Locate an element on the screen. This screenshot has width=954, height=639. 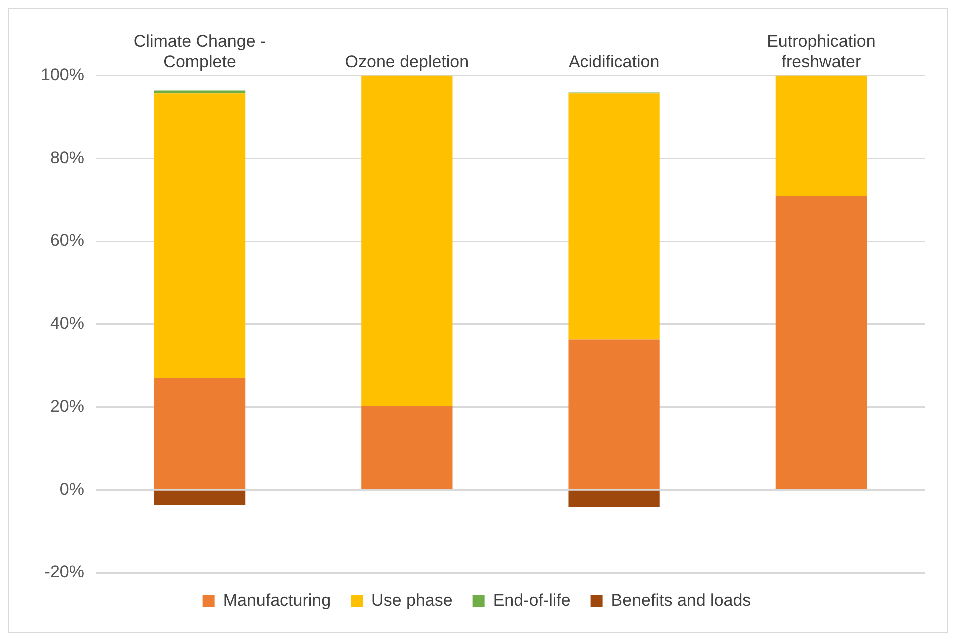
legend-label: End-of-life is located at coordinates (532, 600).